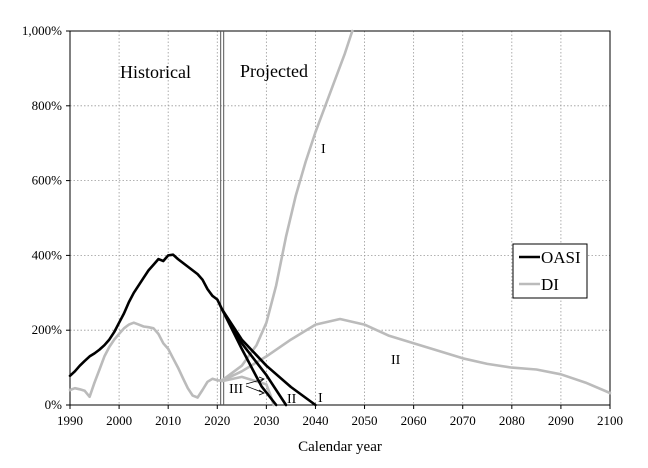  What do you see at coordinates (561, 420) in the screenshot?
I see `x-tick-label: 2090` at bounding box center [561, 420].